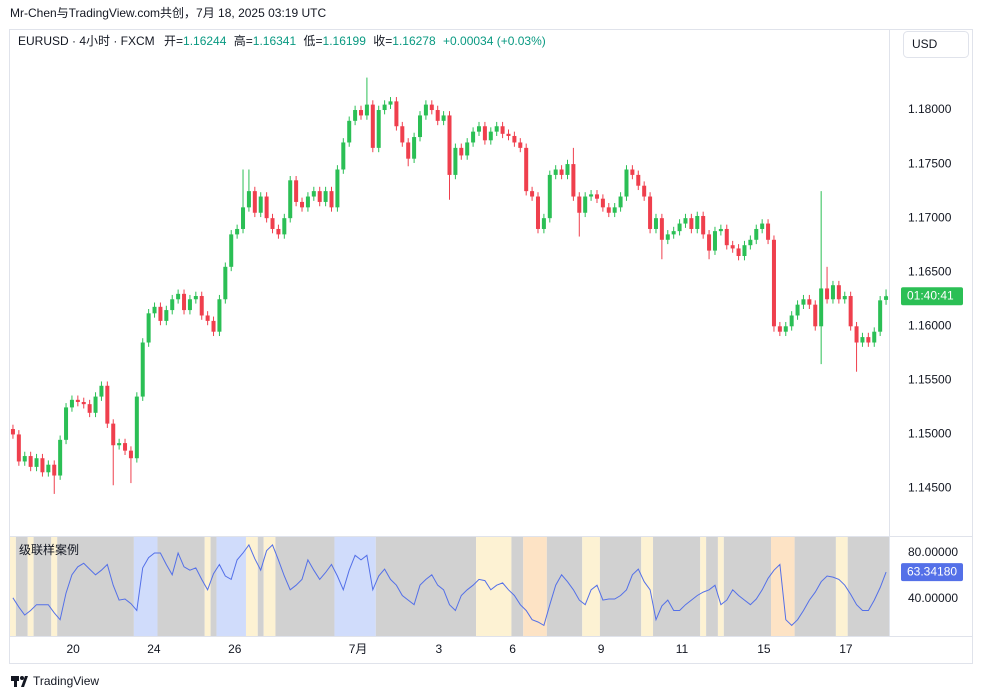 This screenshot has width=983, height=699. What do you see at coordinates (235, 649) in the screenshot?
I see `time-tick-label: 26` at bounding box center [235, 649].